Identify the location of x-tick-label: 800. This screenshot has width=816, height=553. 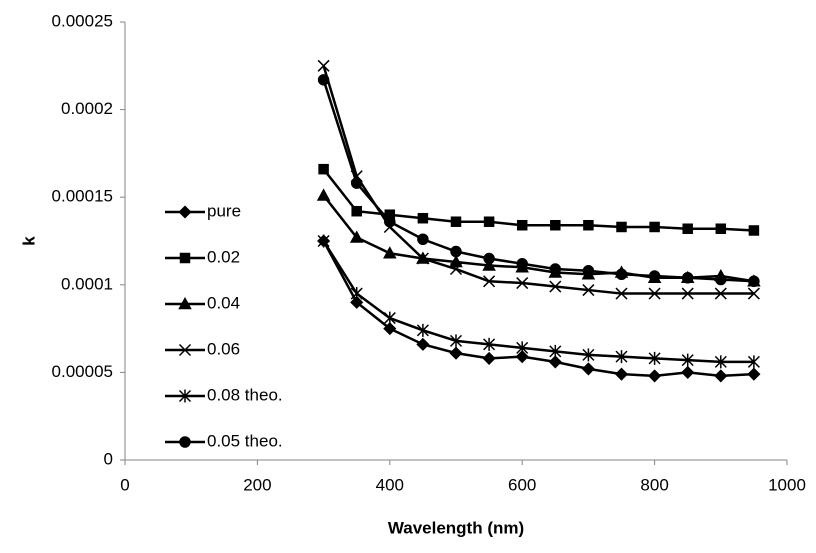
(654, 484).